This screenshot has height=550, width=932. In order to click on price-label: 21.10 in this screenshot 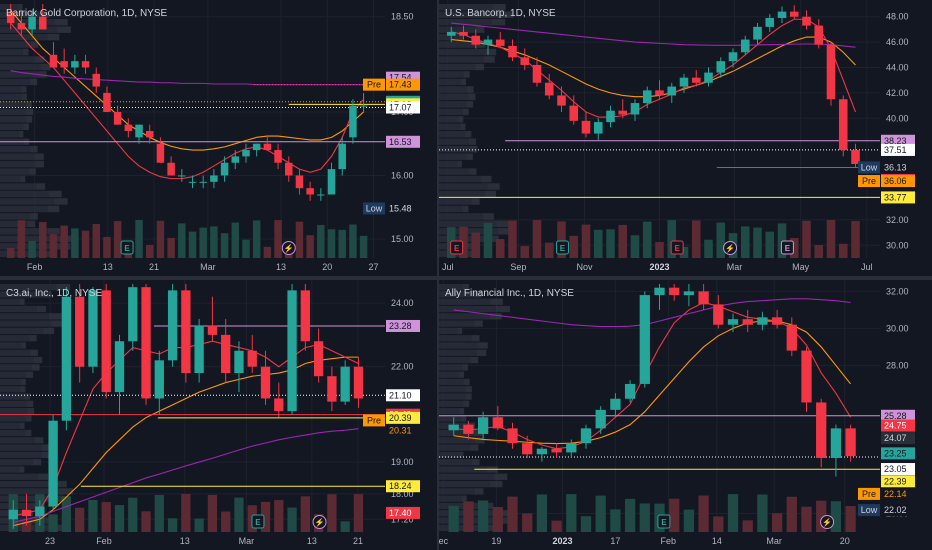, I will do `click(403, 395)`.